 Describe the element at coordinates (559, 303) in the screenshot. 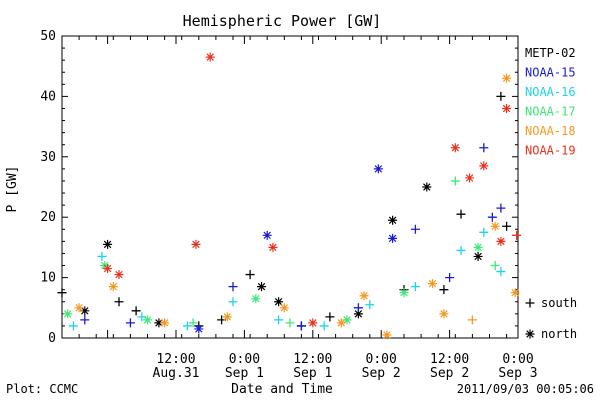

I see `legend-marker-label: south` at that location.